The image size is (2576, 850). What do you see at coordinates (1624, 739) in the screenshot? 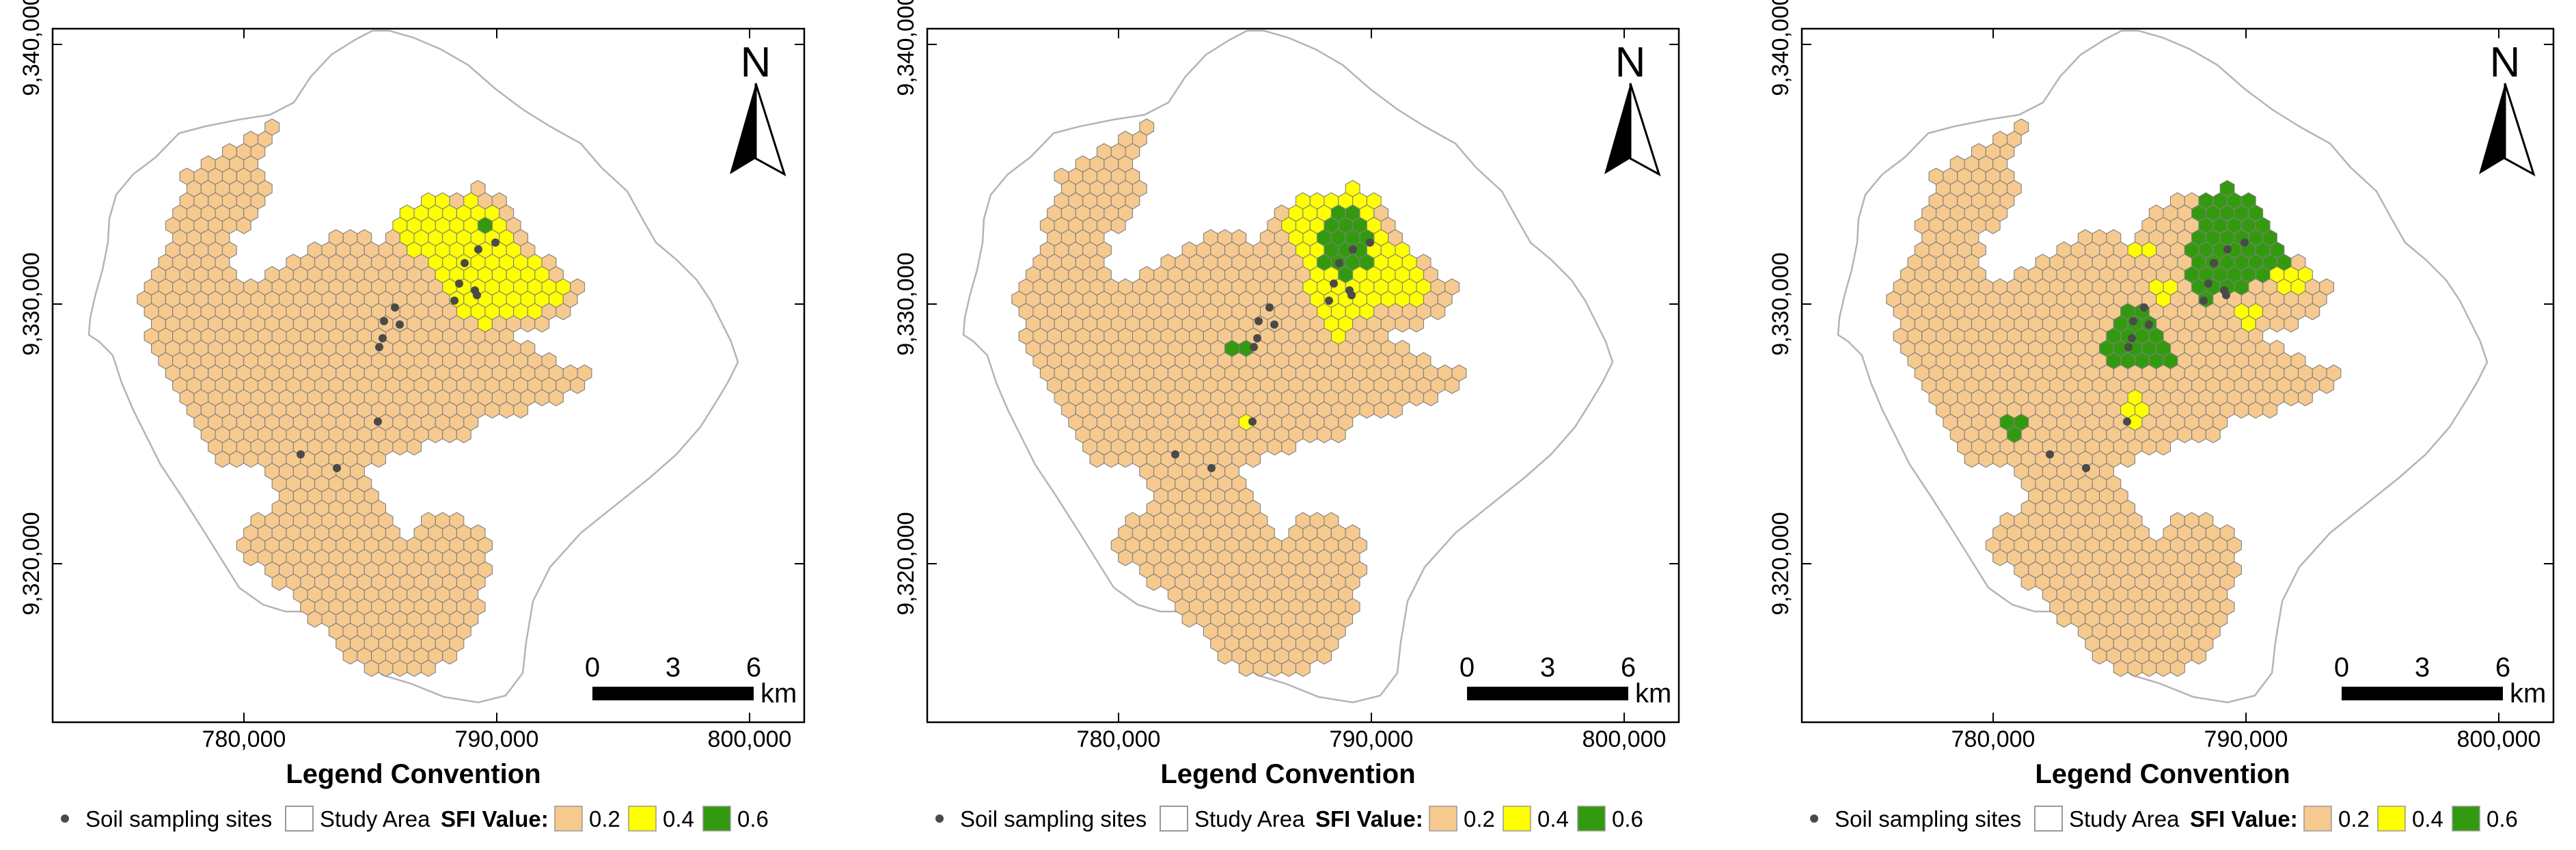
I see `x-tick-label: 800,000` at bounding box center [1624, 739].